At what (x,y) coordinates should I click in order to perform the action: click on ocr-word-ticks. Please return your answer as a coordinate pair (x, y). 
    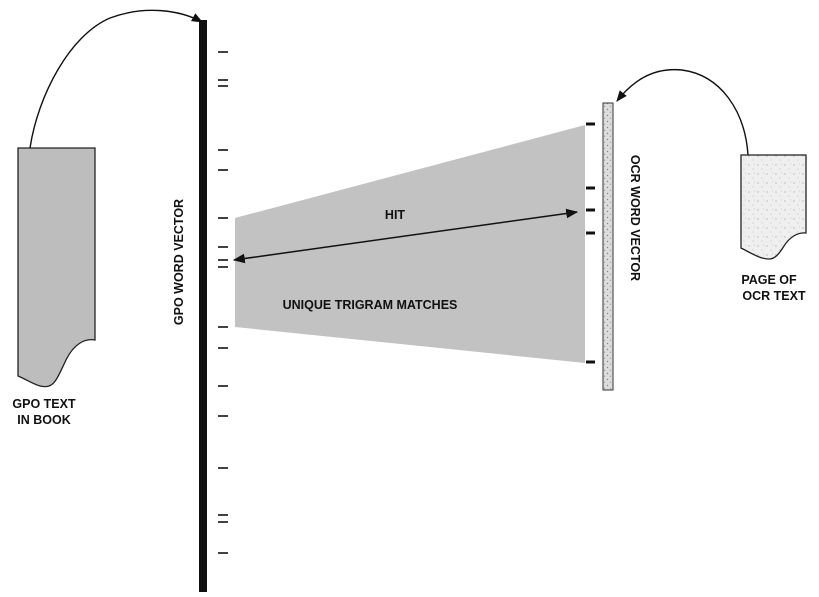
    Looking at the image, I should click on (590, 243).